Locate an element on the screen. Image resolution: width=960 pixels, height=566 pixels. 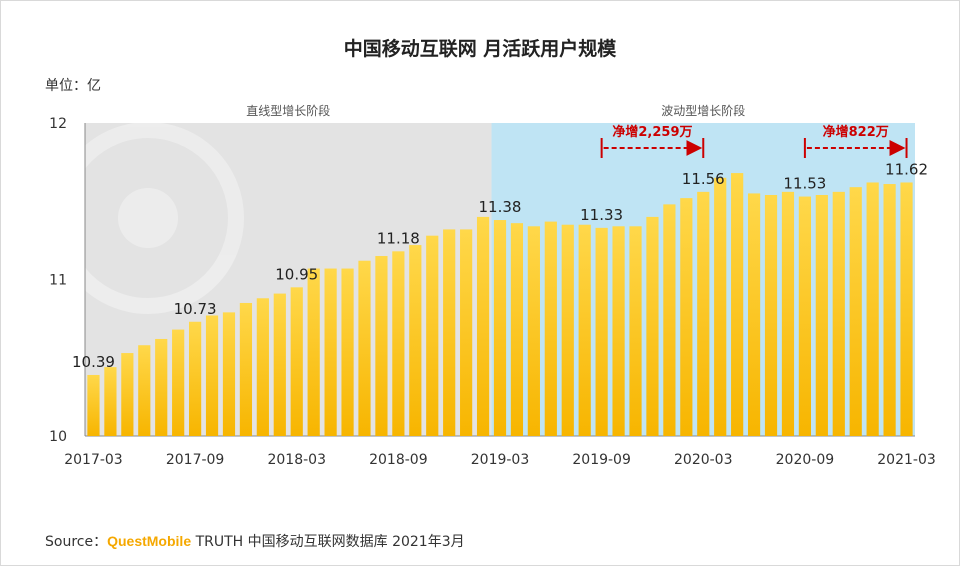
data-label: 11.56 is located at coordinates (703, 179).